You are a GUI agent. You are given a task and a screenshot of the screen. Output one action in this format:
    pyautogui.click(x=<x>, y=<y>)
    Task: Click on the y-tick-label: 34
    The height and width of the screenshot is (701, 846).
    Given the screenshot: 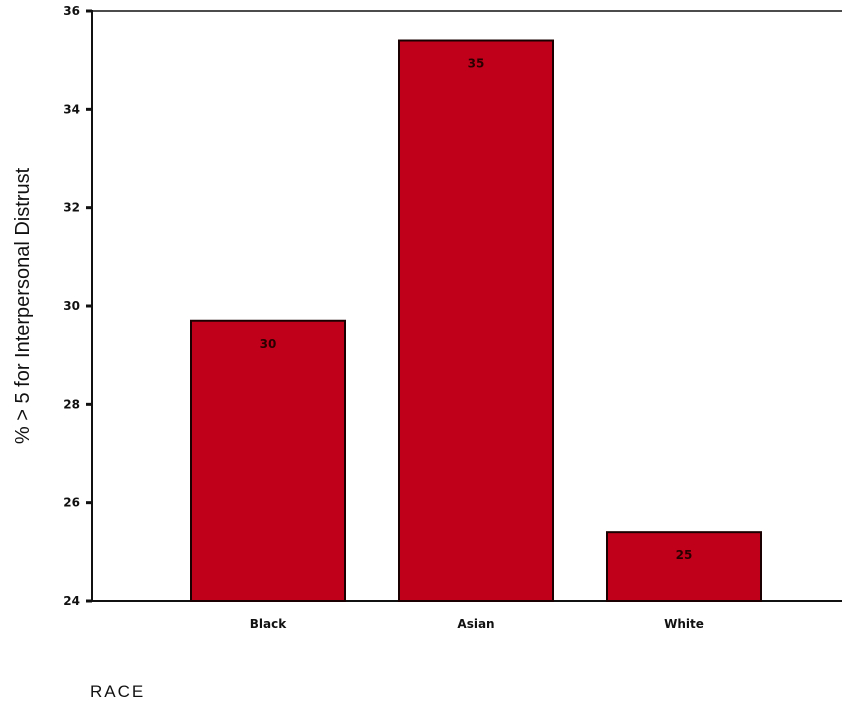 What is the action you would take?
    pyautogui.click(x=71, y=109)
    